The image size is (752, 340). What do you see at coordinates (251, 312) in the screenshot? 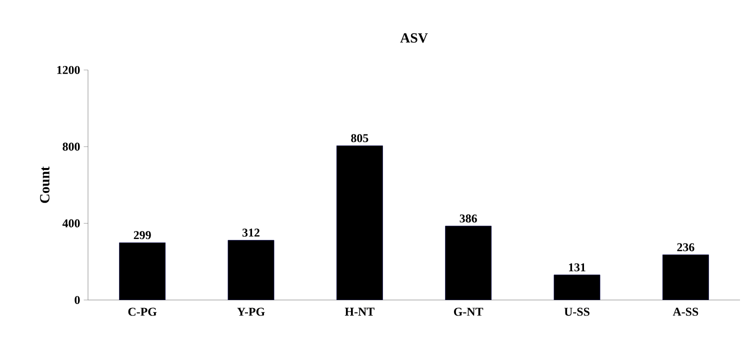
I see `x-tick-label: Y-PG` at bounding box center [251, 312].